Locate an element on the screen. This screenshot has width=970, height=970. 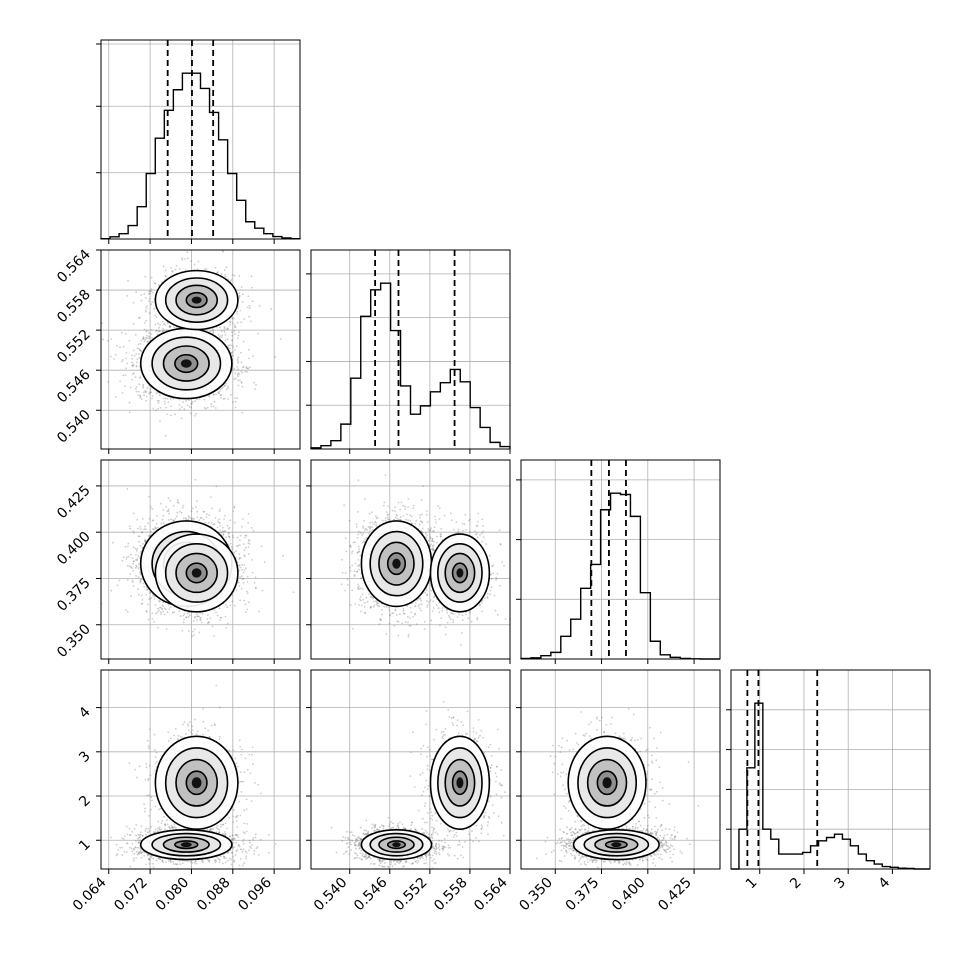
x-tick-label: 4 is located at coordinates (885, 883).